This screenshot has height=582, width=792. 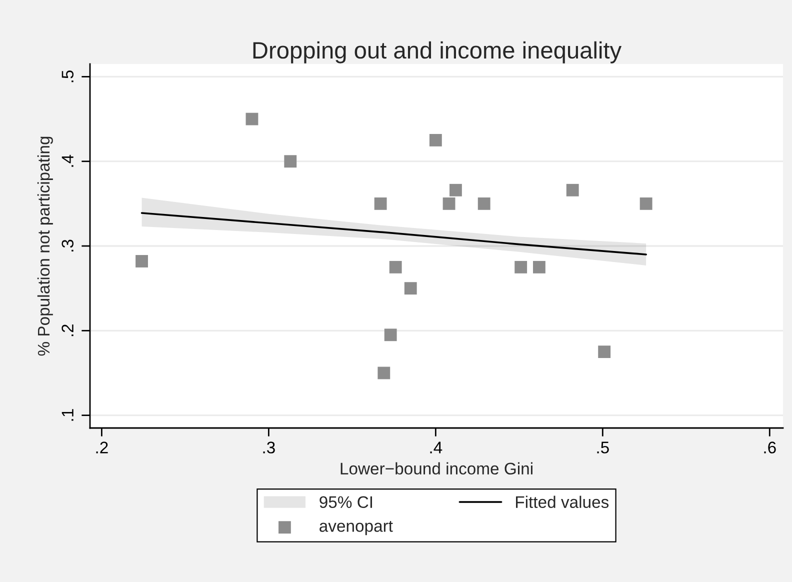 I want to click on x-axis-title: Lower−bound income Gini, so click(x=436, y=468).